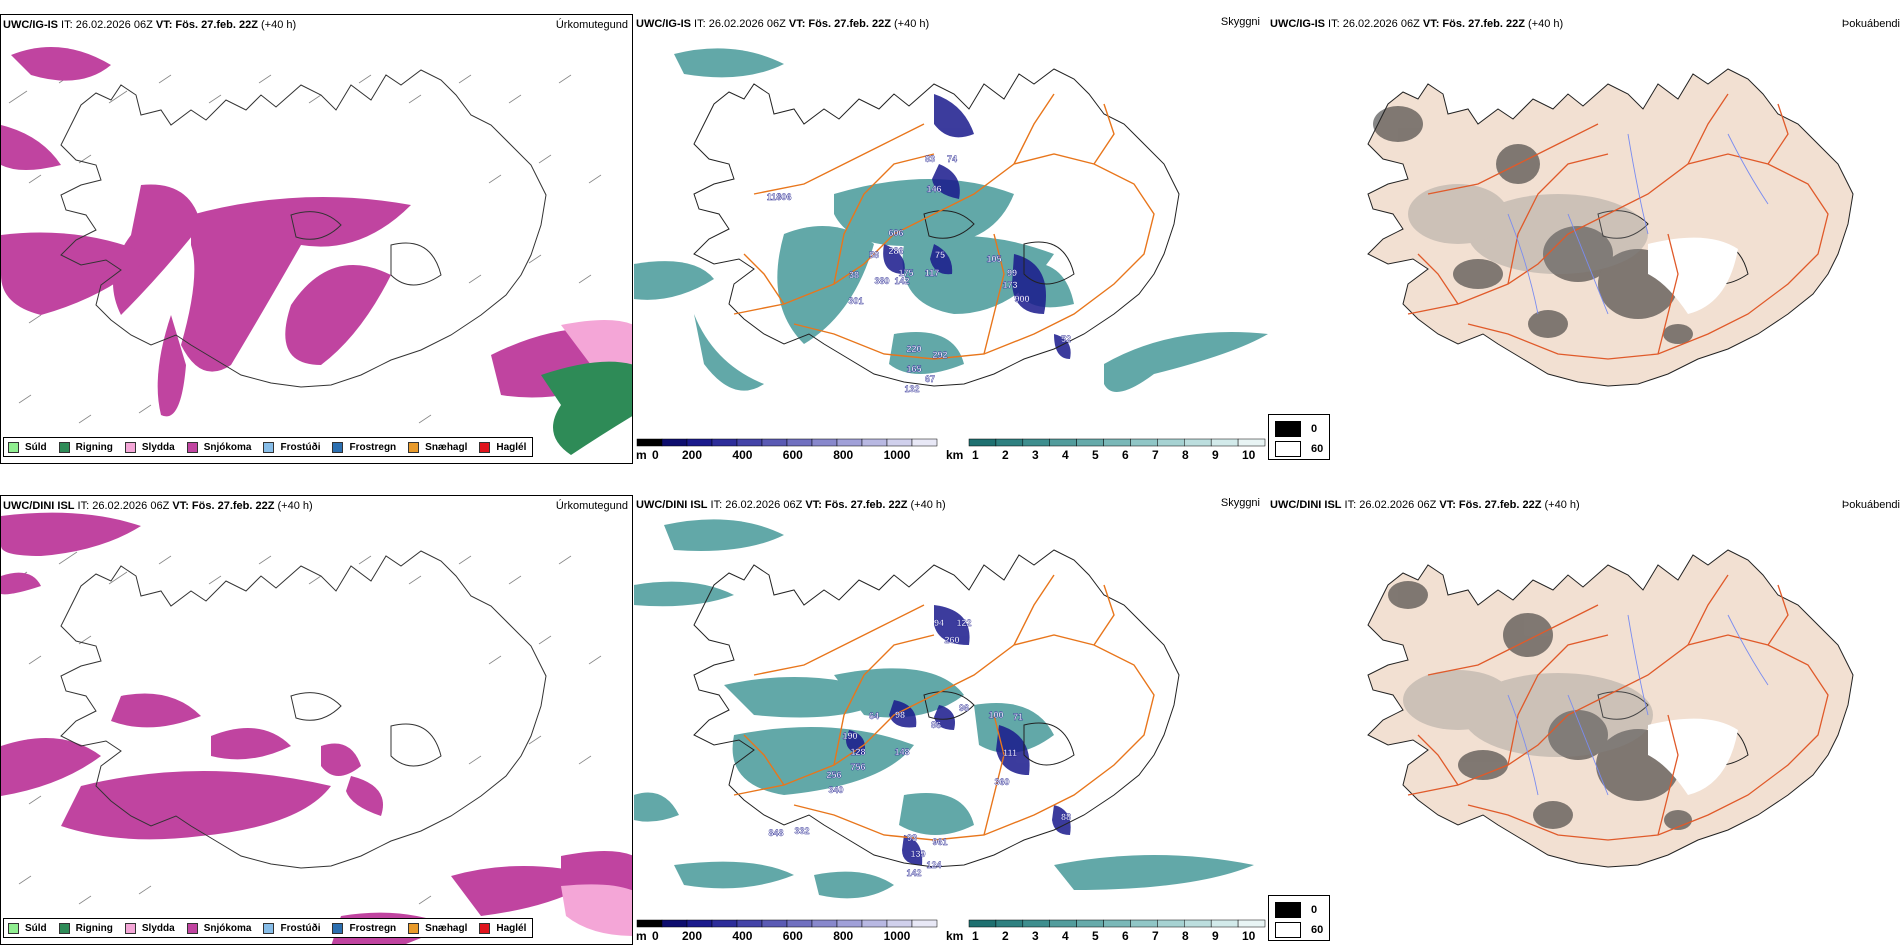  I want to click on colorbars, so click(951, 442).